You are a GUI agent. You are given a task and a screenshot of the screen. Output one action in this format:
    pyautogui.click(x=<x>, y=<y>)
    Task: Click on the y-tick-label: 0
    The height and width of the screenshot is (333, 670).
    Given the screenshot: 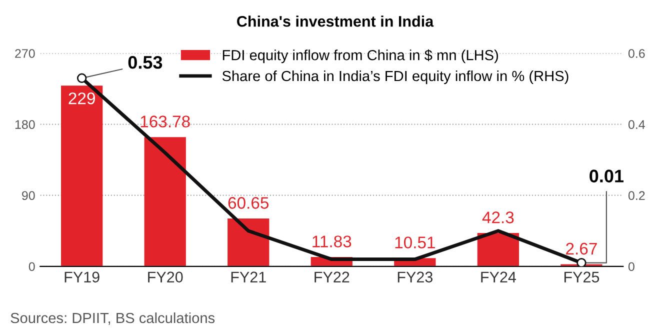 What is the action you would take?
    pyautogui.click(x=31, y=267)
    